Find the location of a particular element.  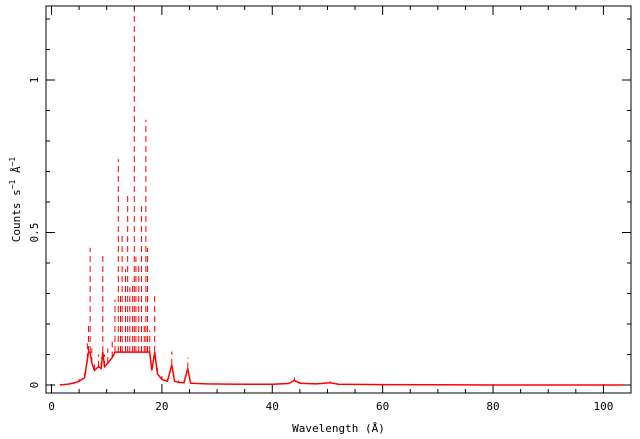

x-tick-label: 80 is located at coordinates (492, 406).